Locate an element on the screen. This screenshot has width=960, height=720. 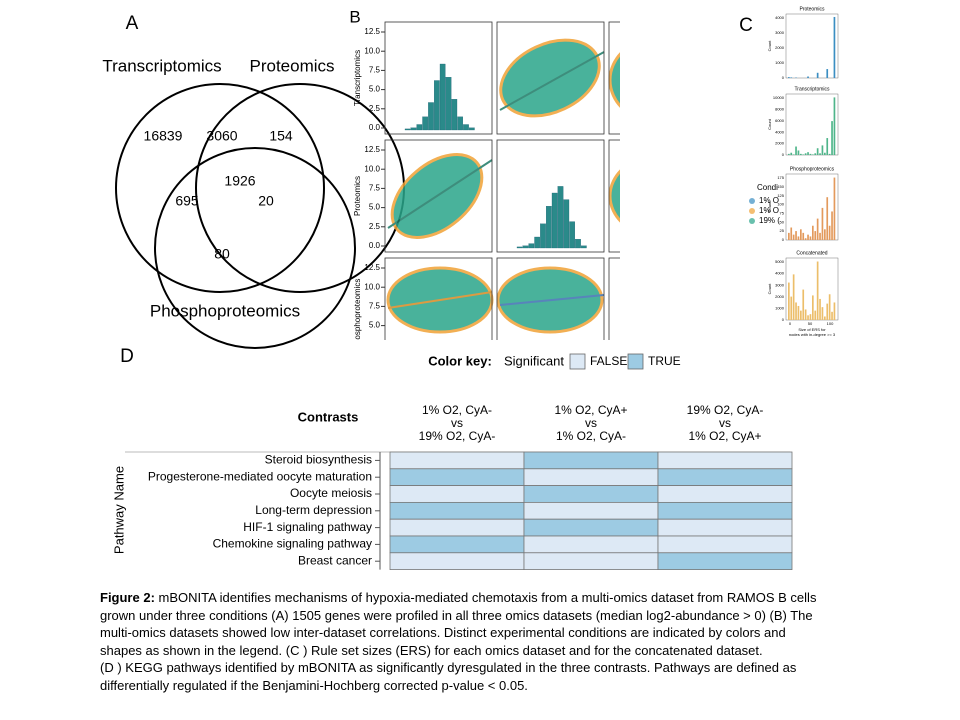
row-label: Breast cancer is located at coordinates (335, 560).